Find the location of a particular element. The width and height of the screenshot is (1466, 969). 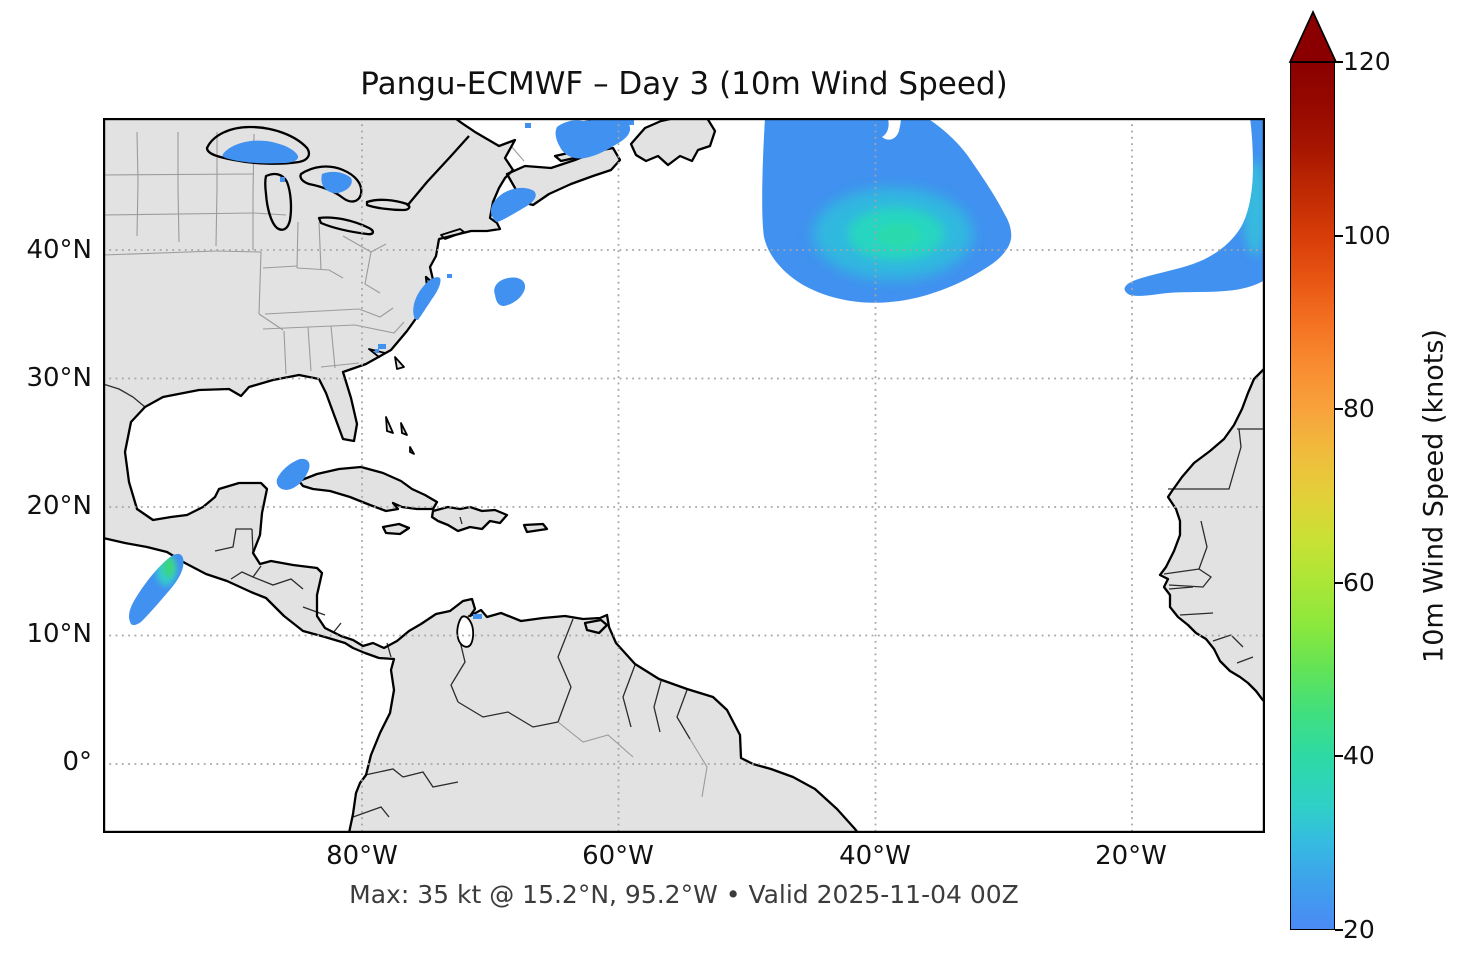

wind-patch-tehuantepec is located at coordinates (156, 589).